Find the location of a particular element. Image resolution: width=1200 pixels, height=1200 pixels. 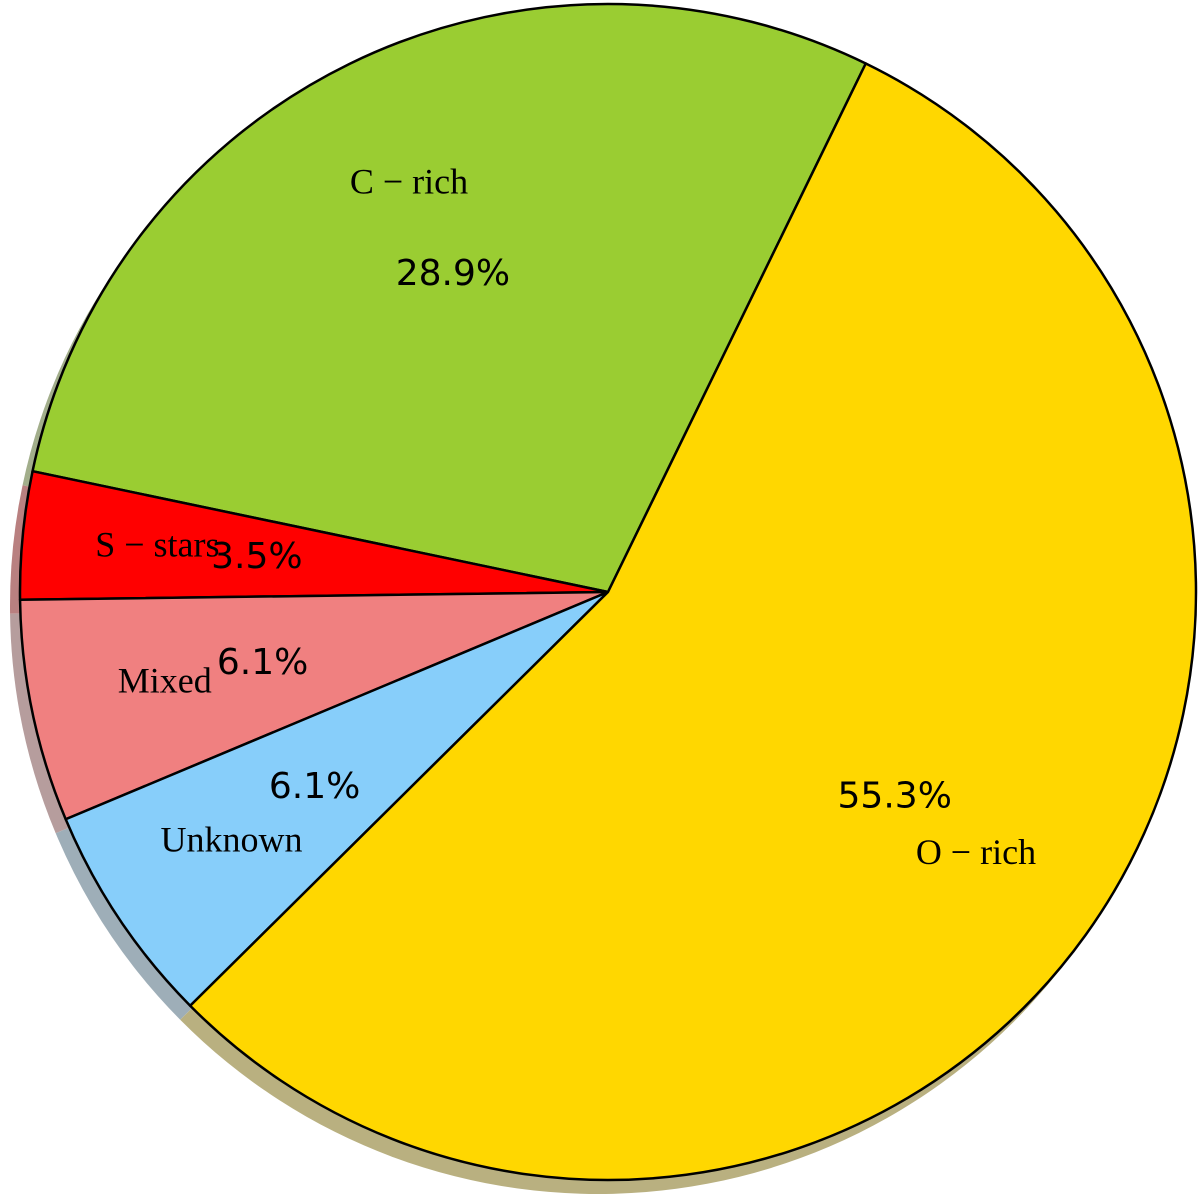

value-label: 3.5% is located at coordinates (256, 556).